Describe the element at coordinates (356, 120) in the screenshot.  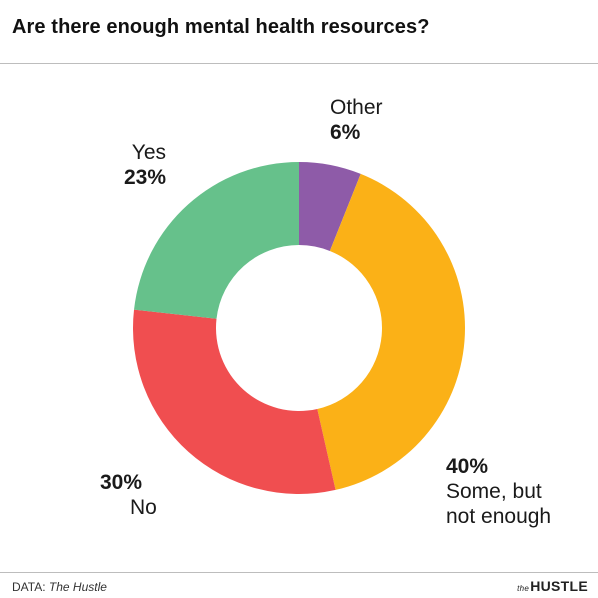
I see `label-other: Other 6%` at that location.